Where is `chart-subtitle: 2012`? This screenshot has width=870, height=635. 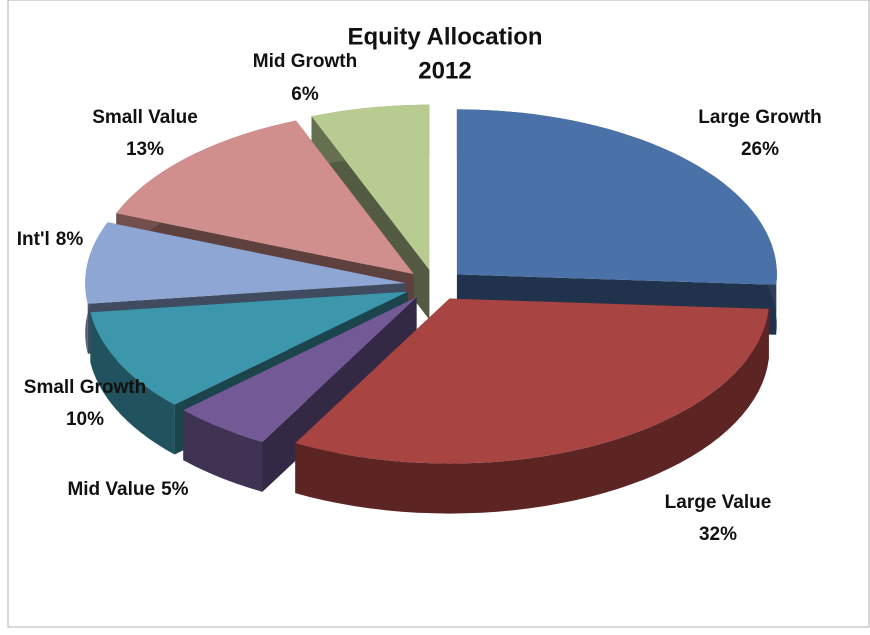 chart-subtitle: 2012 is located at coordinates (444, 70).